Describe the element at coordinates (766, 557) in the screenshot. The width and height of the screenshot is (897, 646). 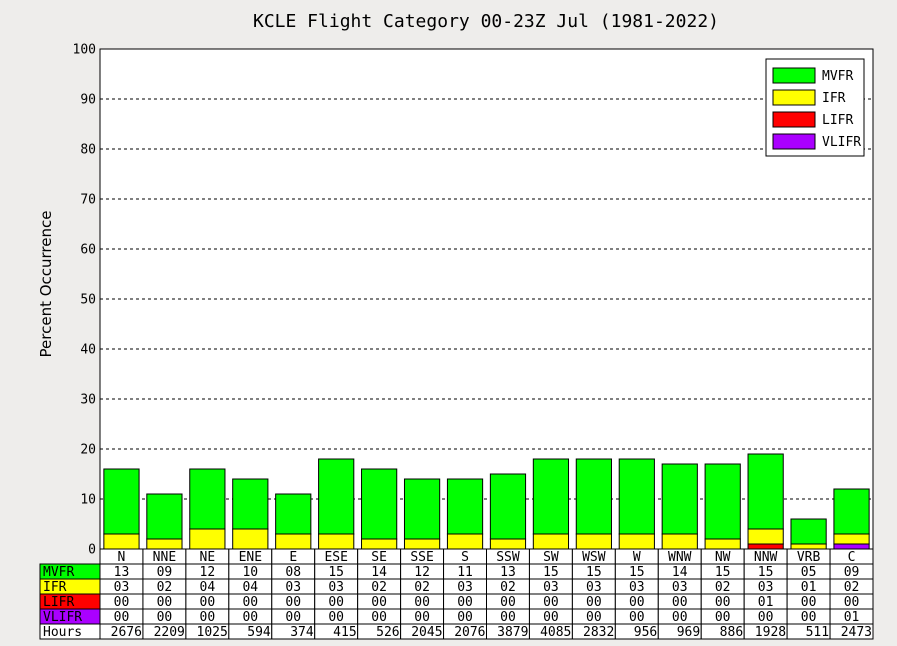
I see `x-tick-label: NNW` at that location.